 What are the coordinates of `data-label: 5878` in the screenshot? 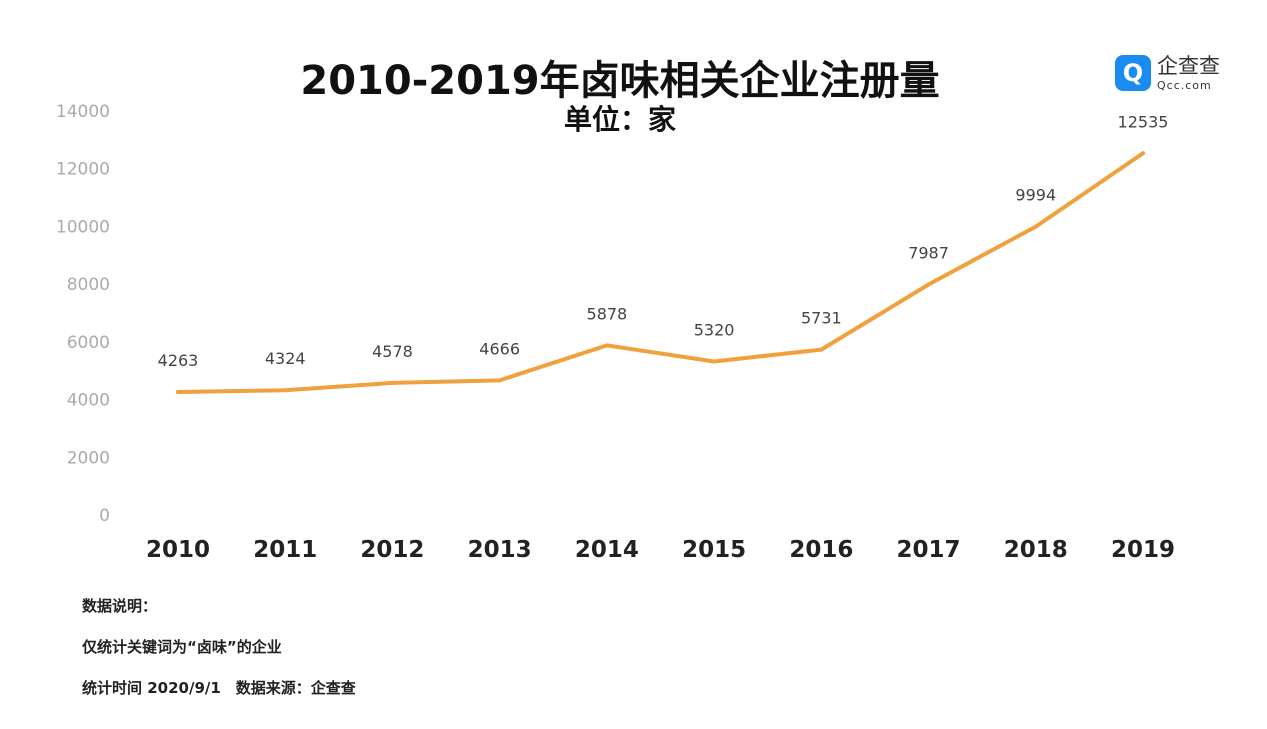 It's located at (607, 313).